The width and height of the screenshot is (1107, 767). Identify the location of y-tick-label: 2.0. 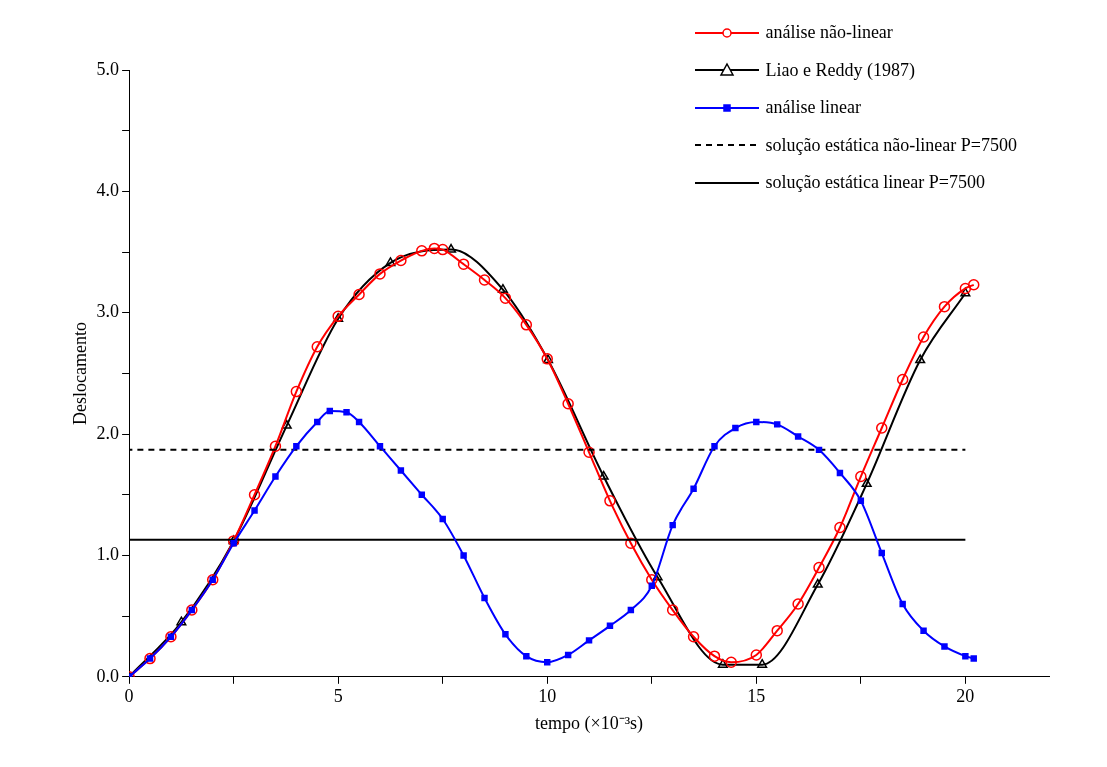
(108, 432).